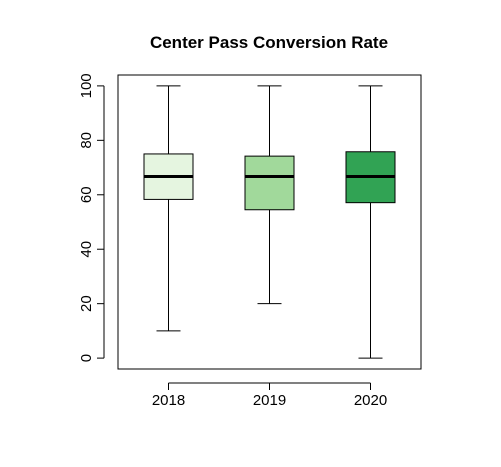 The width and height of the screenshot is (501, 467). Describe the element at coordinates (86, 303) in the screenshot. I see `y-tick-label: 20` at that location.